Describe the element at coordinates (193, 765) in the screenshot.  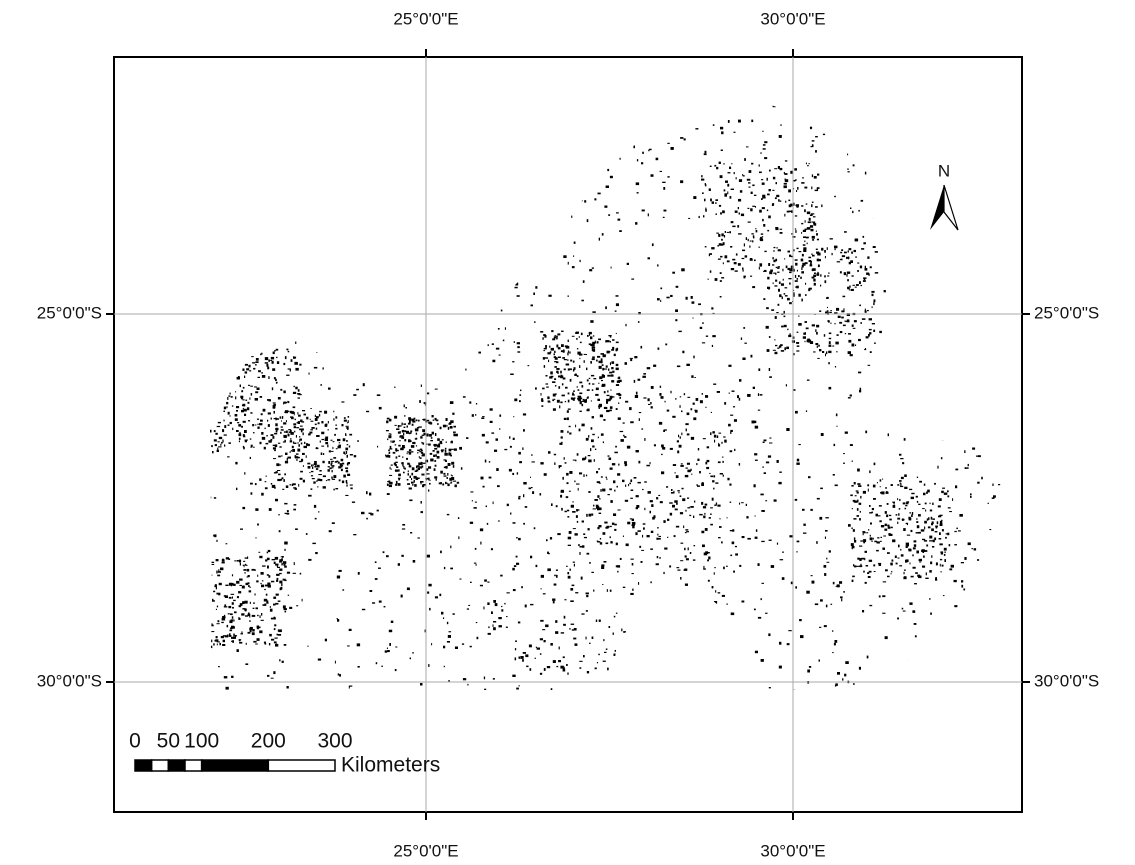
I see `scale-segment` at that location.